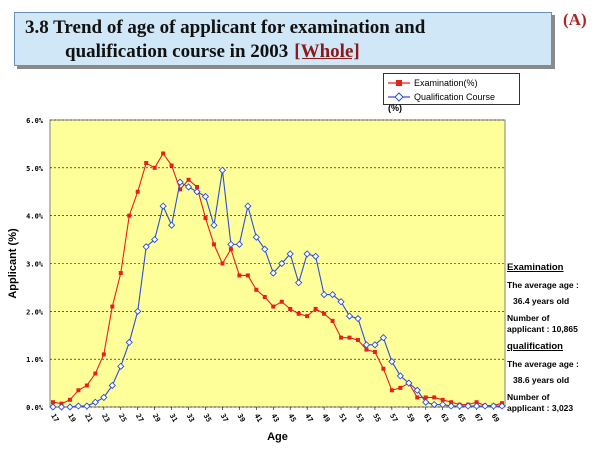  What do you see at coordinates (190, 417) in the screenshot?
I see `x-tick-label: 33` at bounding box center [190, 417].